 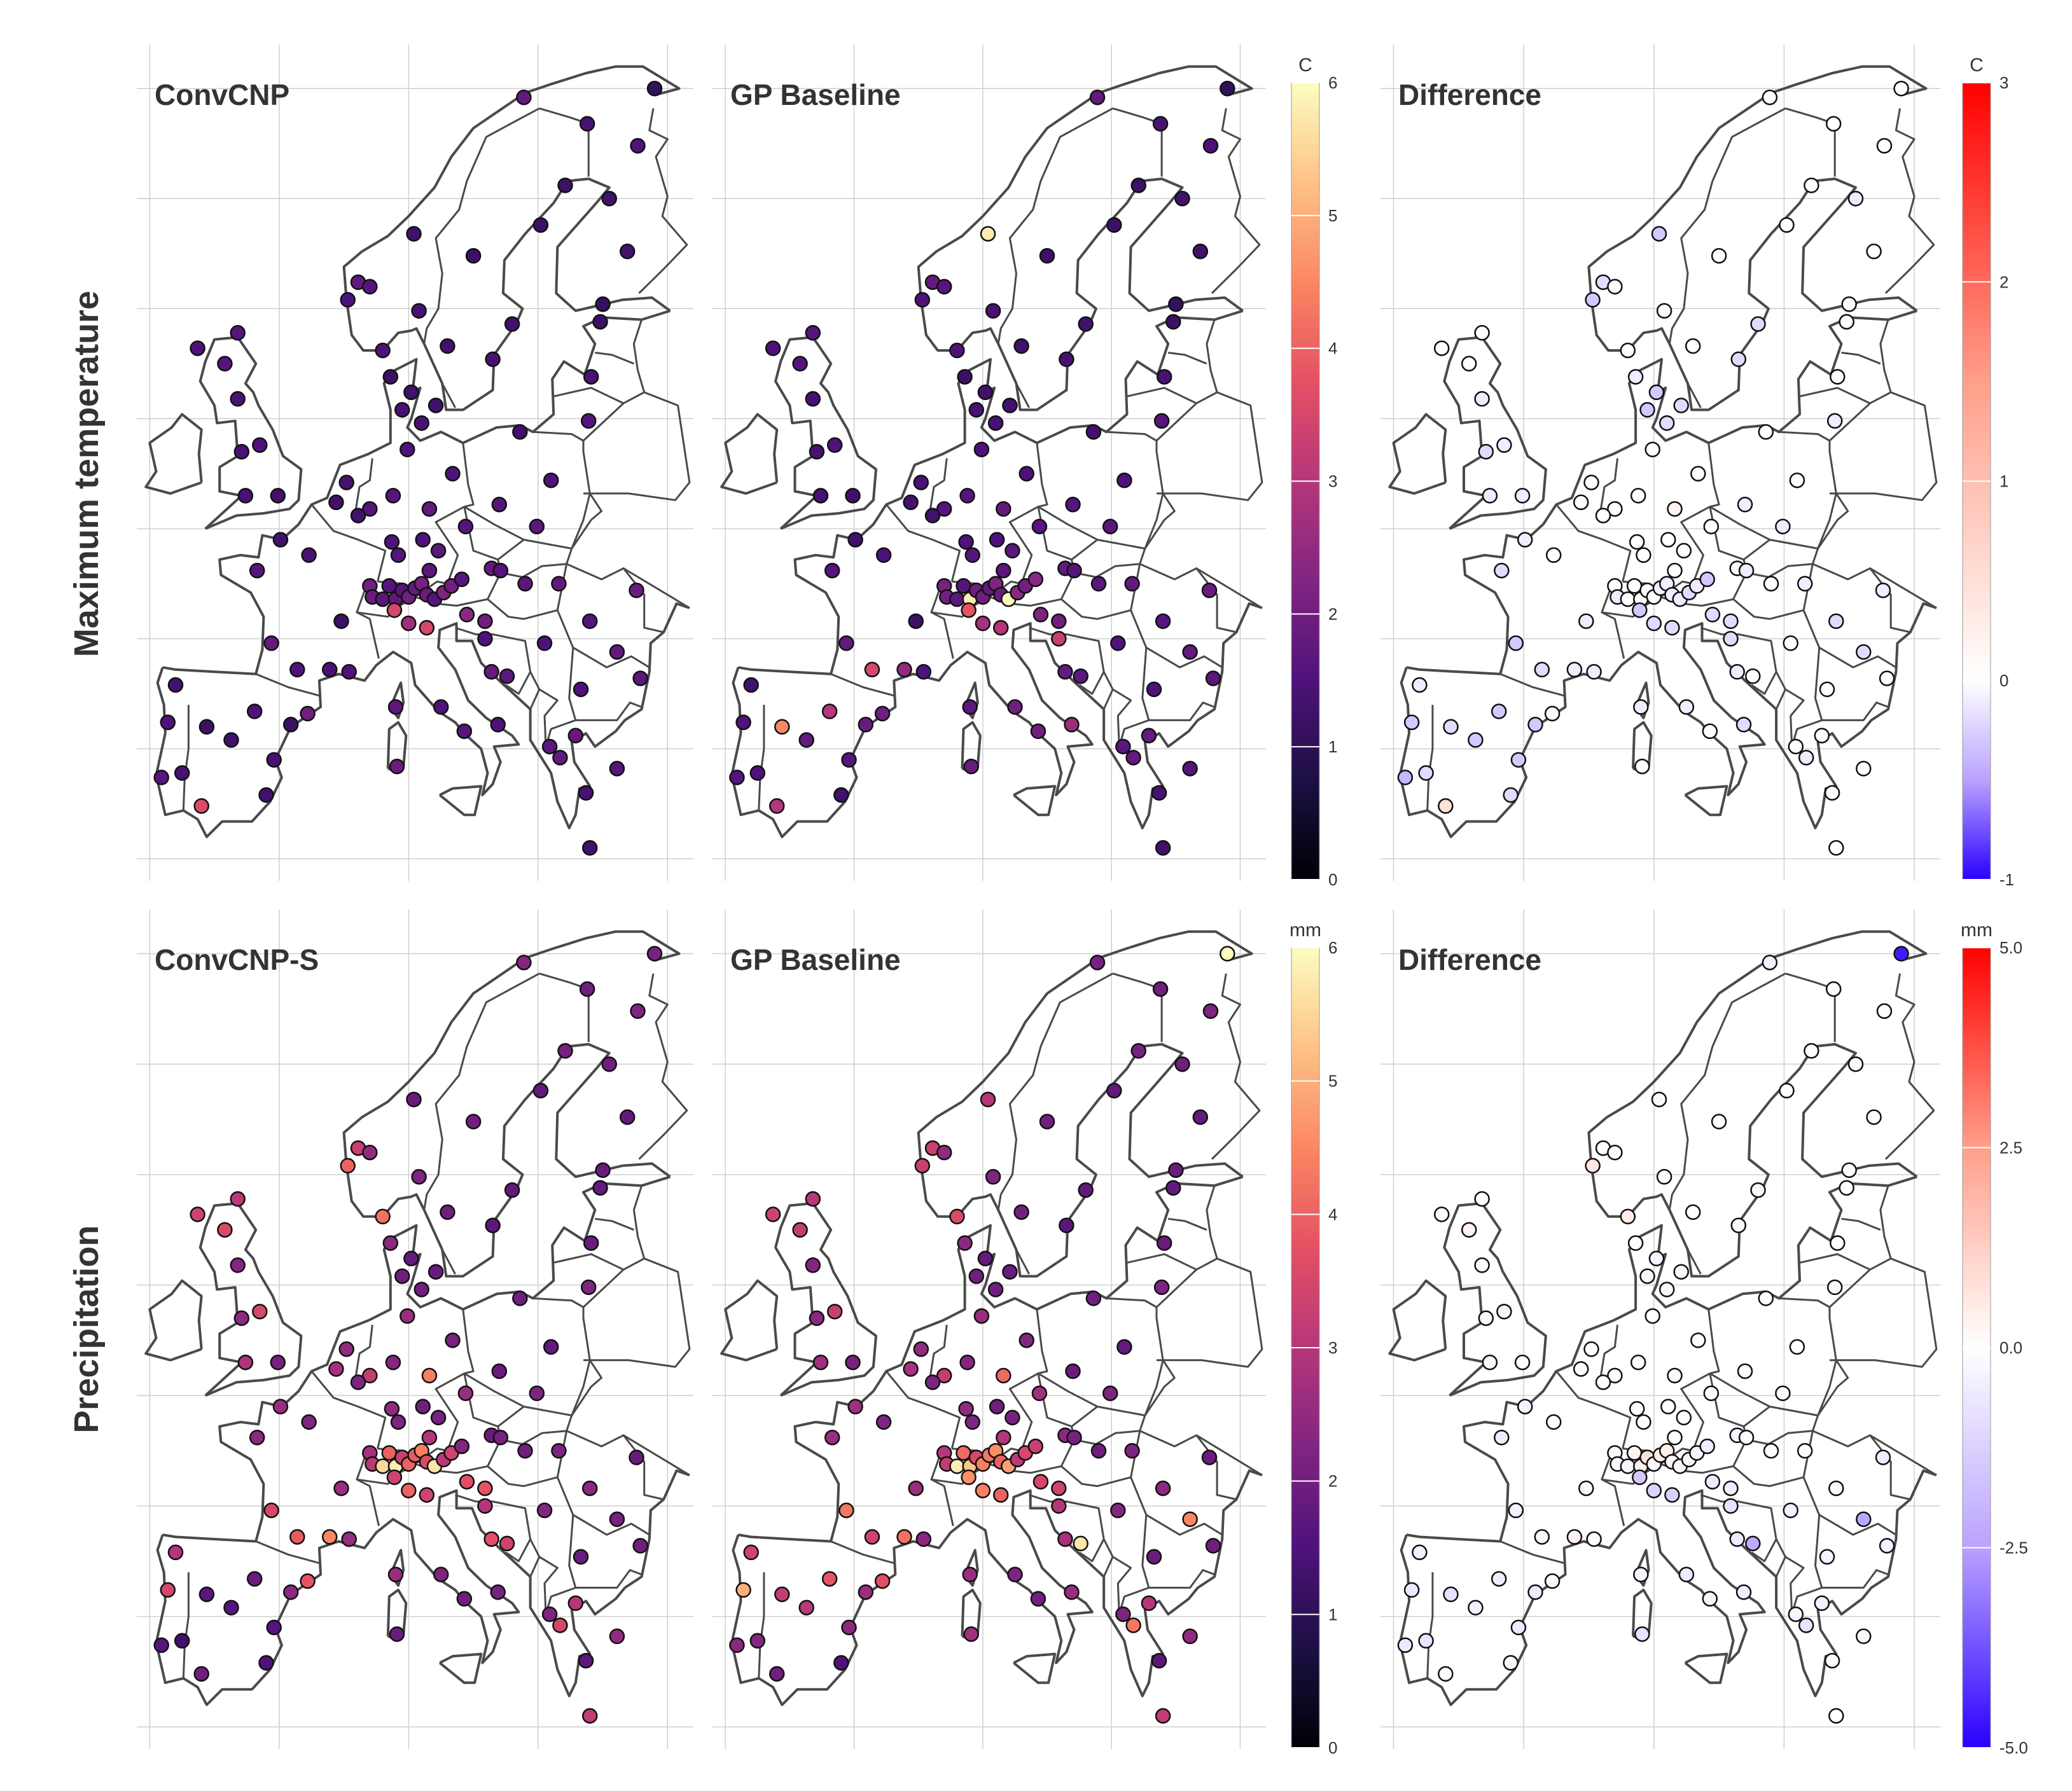 What do you see at coordinates (1305, 930) in the screenshot?
I see `colorbar-unit: mm` at bounding box center [1305, 930].